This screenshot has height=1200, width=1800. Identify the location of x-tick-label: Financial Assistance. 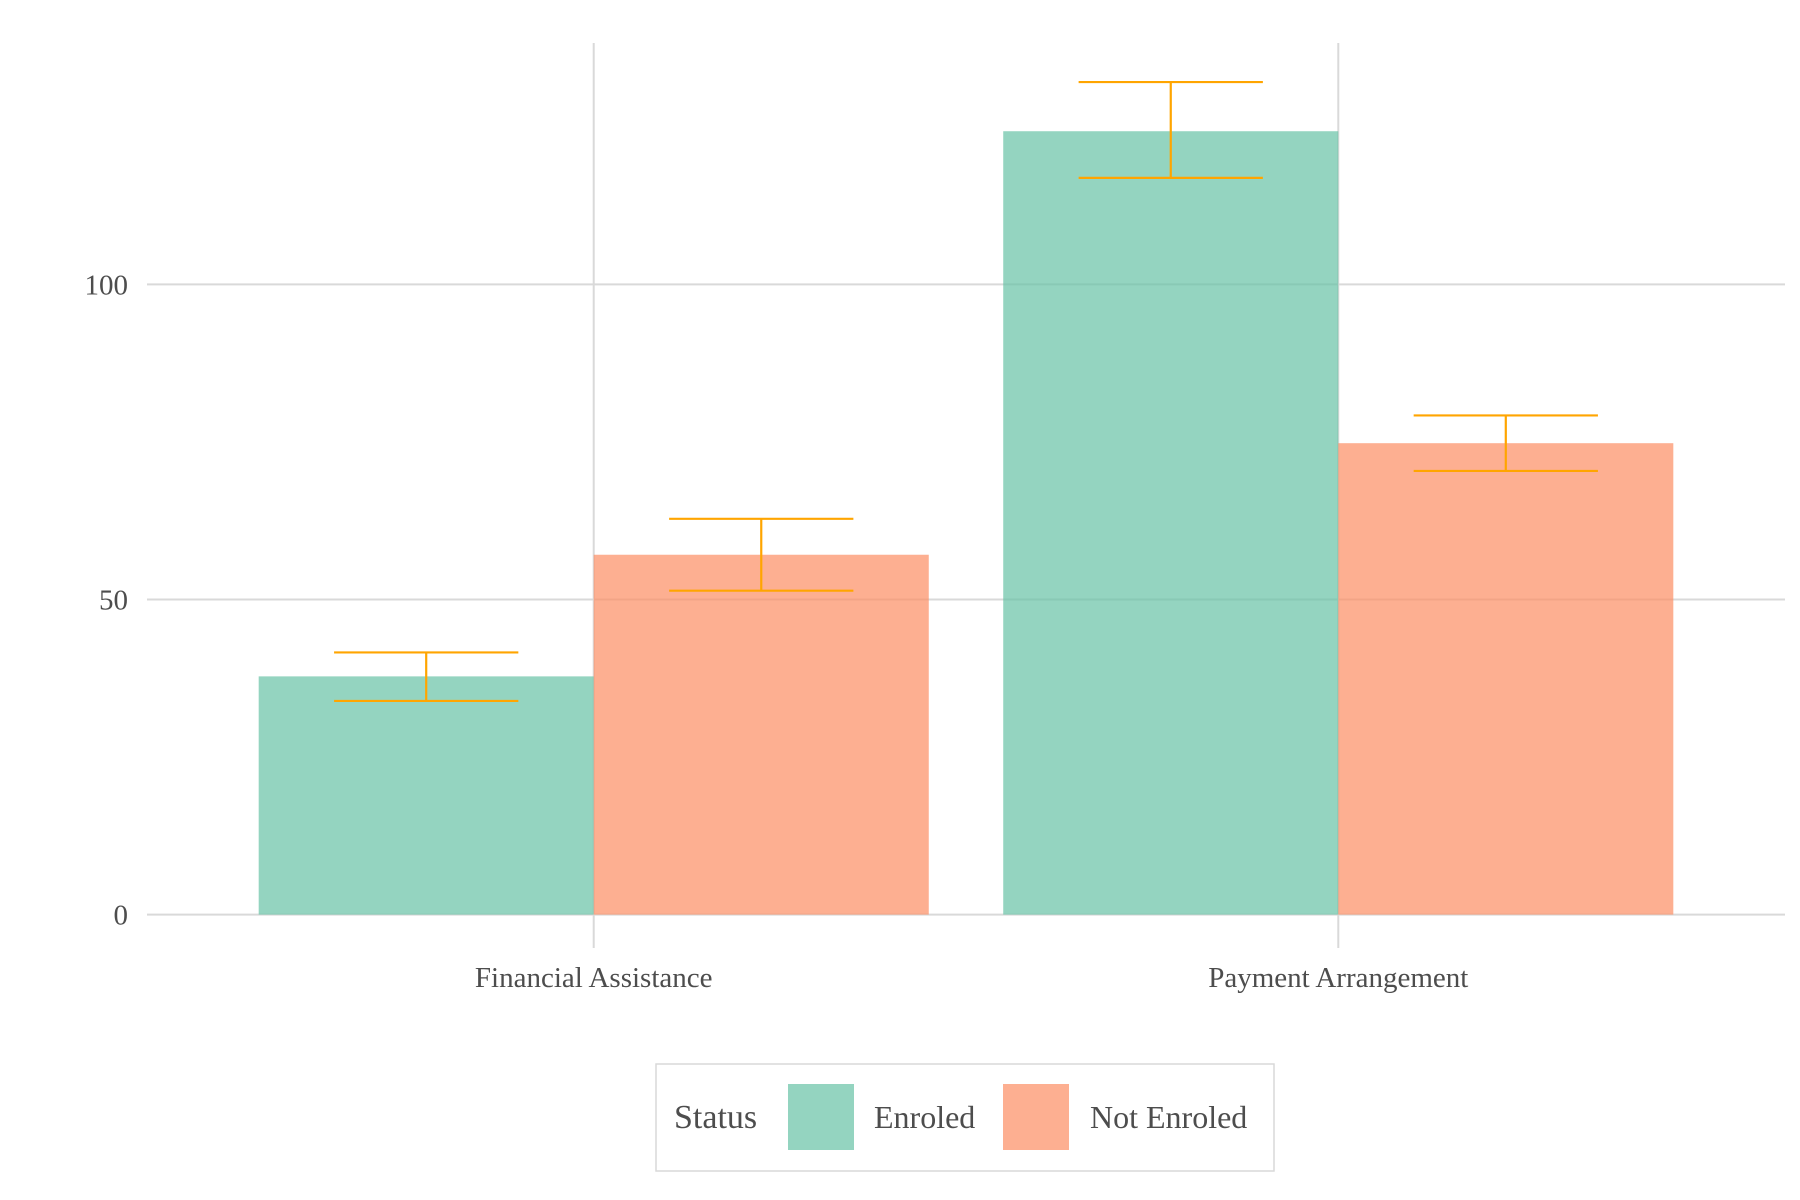
(594, 978).